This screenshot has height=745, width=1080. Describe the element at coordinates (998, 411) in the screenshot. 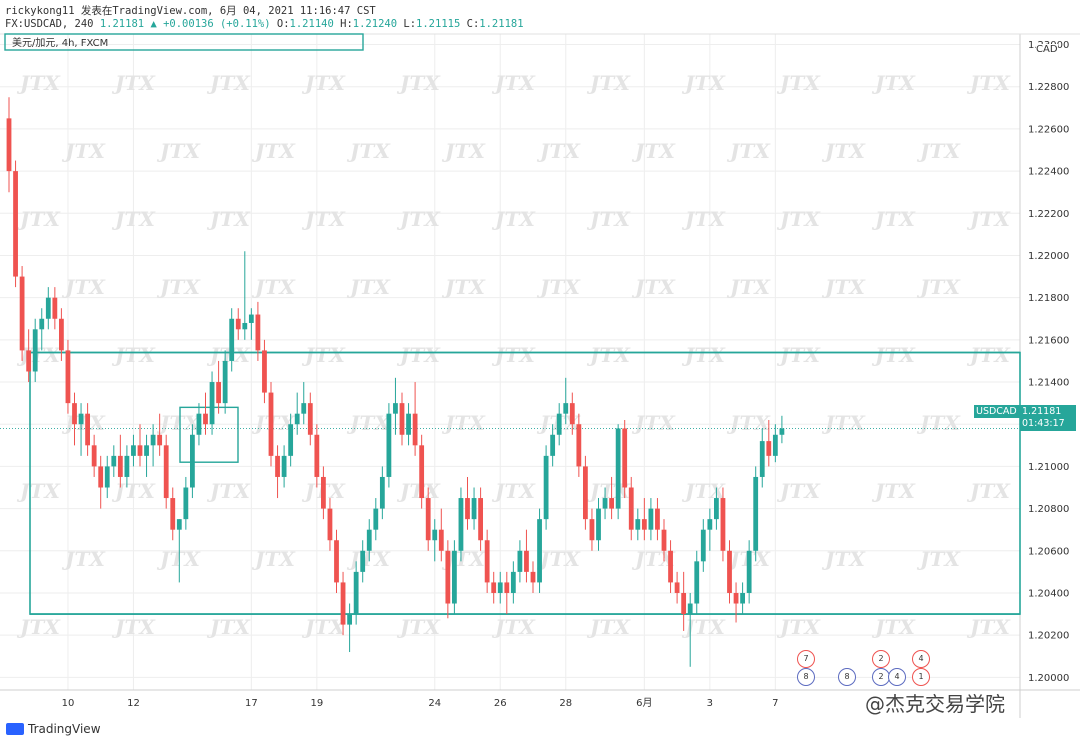

I see `symbol-price-tag: USDCAD` at that location.